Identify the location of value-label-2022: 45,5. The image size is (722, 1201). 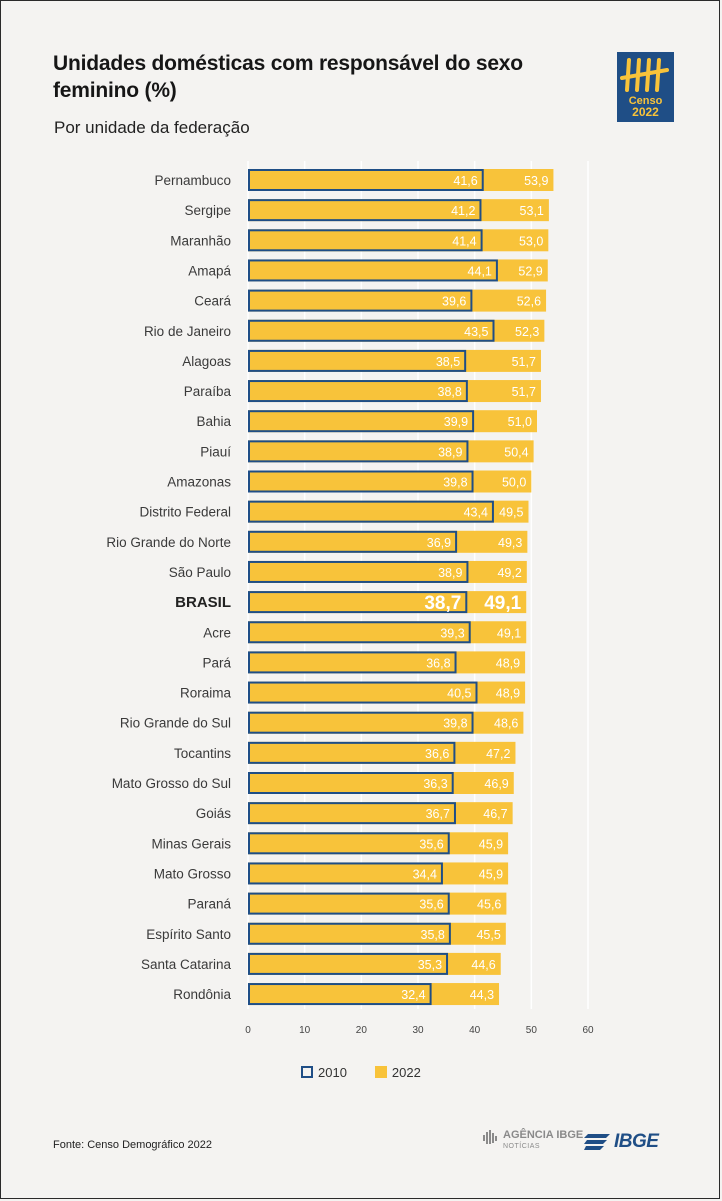
(488, 935).